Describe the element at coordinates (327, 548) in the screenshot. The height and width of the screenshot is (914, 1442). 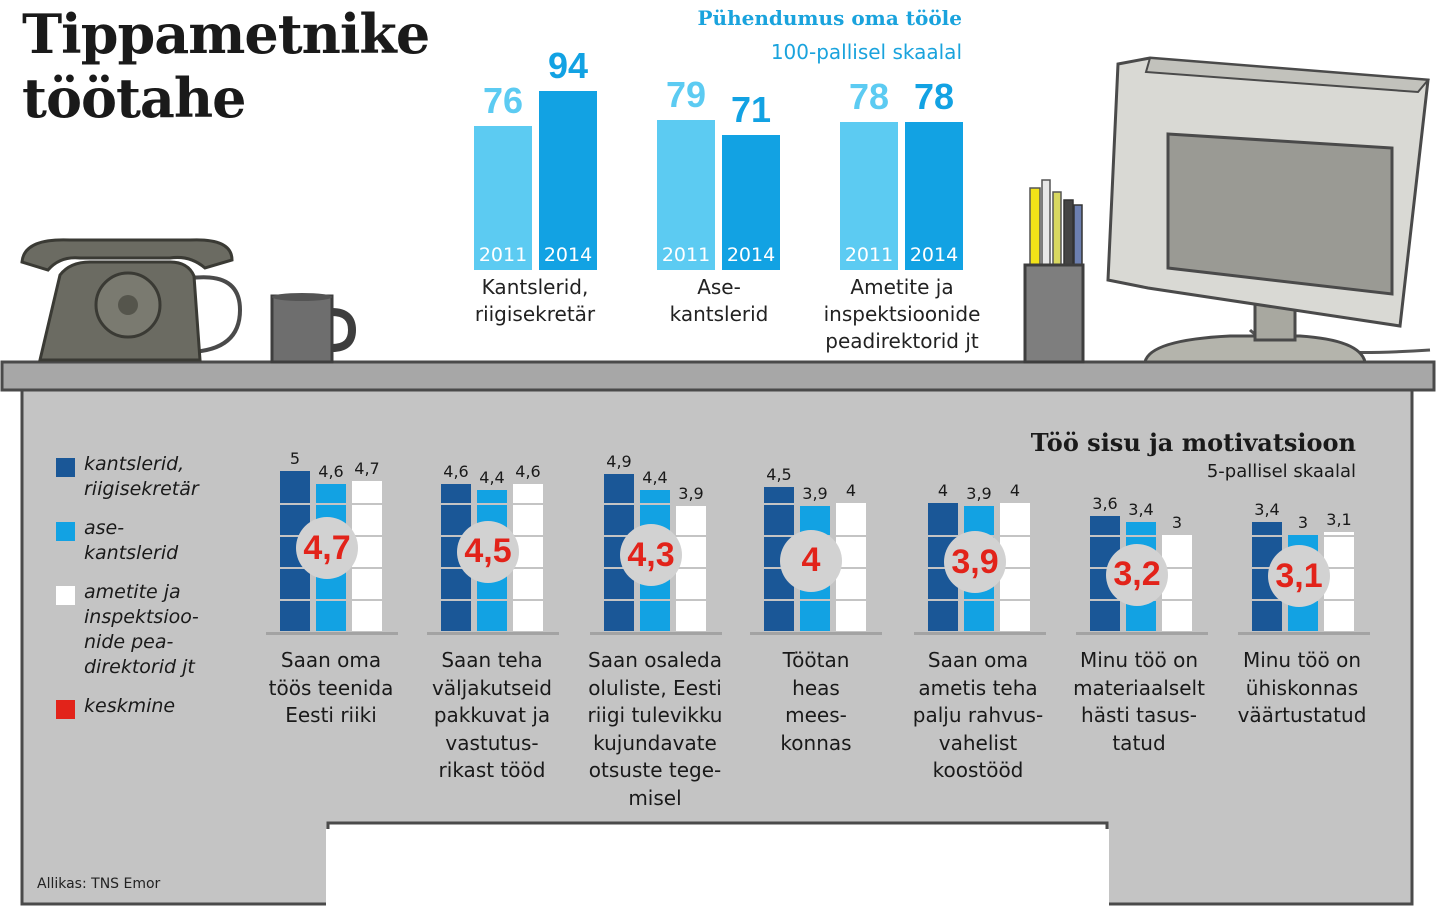
I see `average-circle: 4,7` at that location.